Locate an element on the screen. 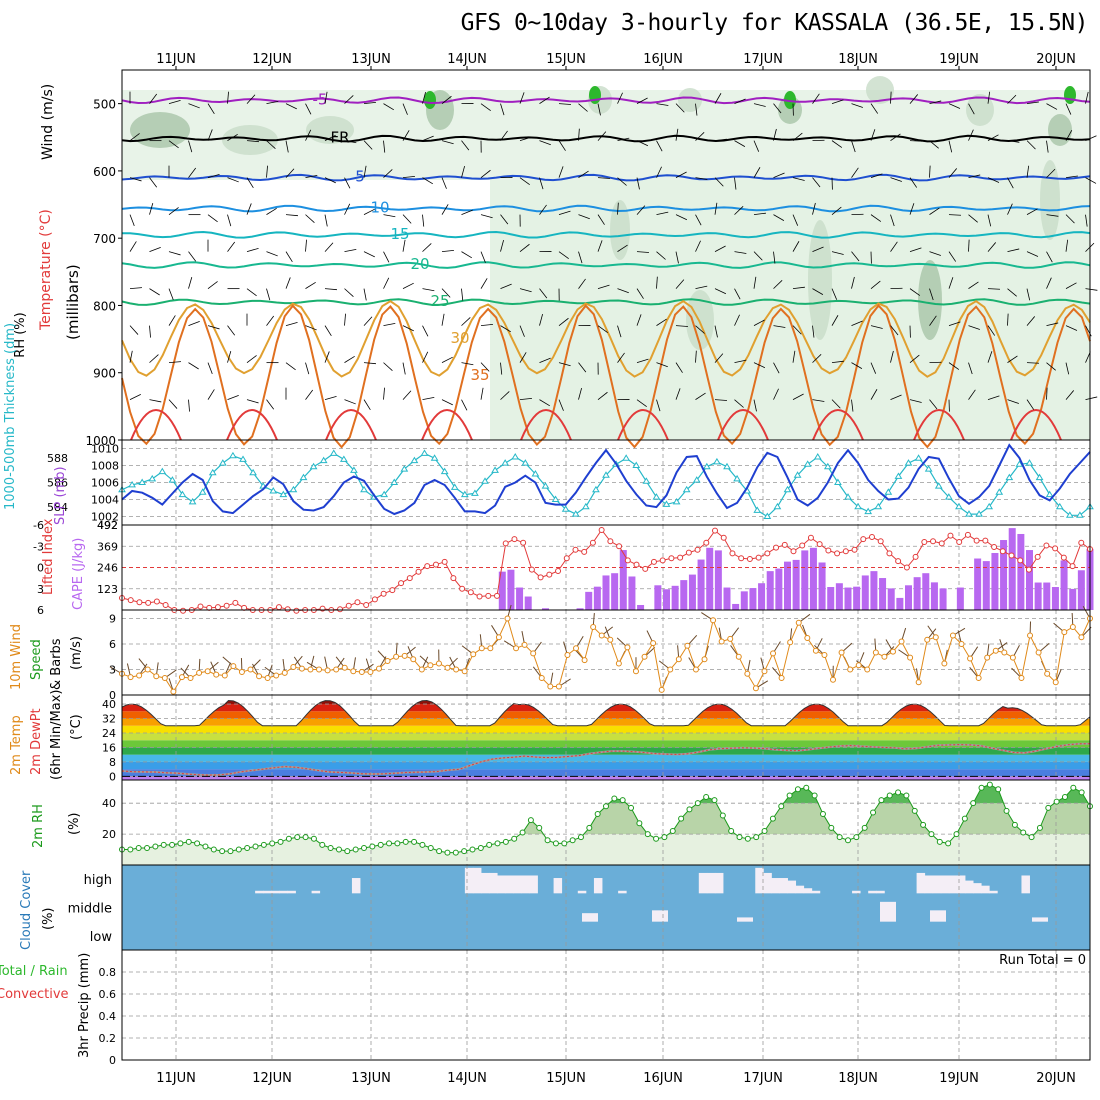 The image size is (1100, 1100). date-label-top: 11JUN is located at coordinates (176, 59).